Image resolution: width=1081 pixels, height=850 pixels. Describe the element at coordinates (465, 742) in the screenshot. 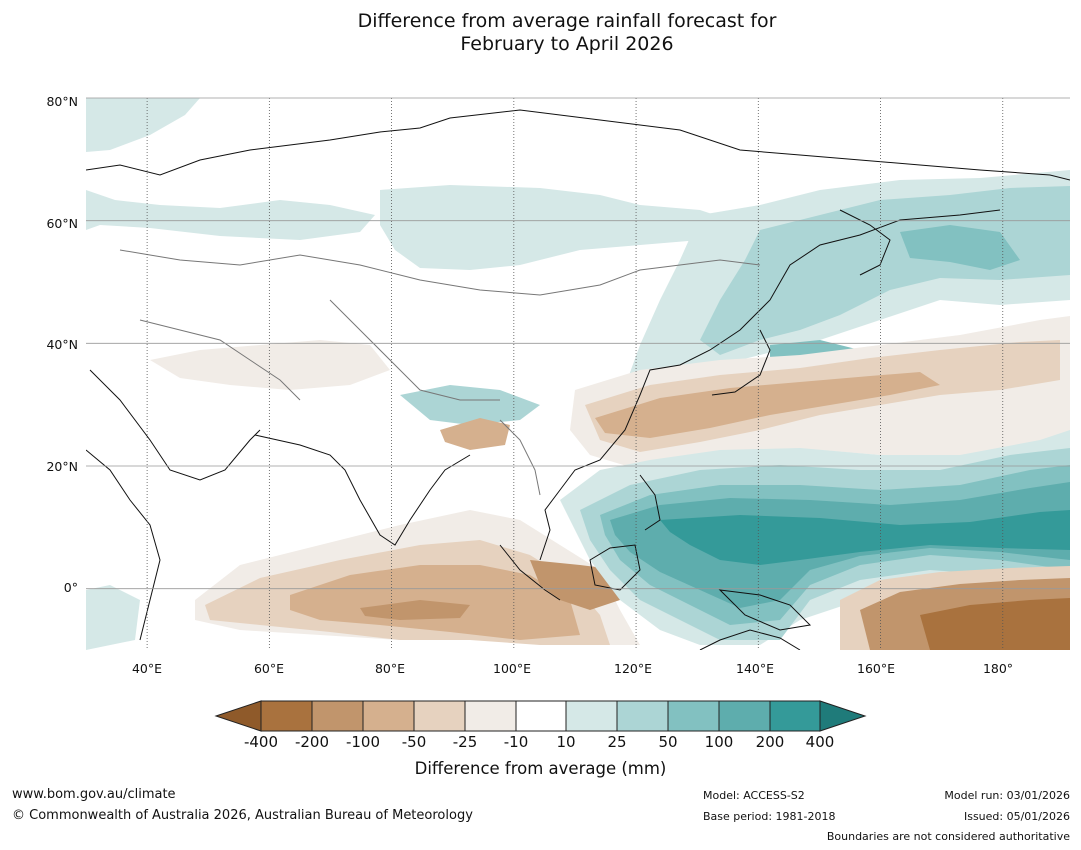

I see `colorbar-tick: -25` at that location.